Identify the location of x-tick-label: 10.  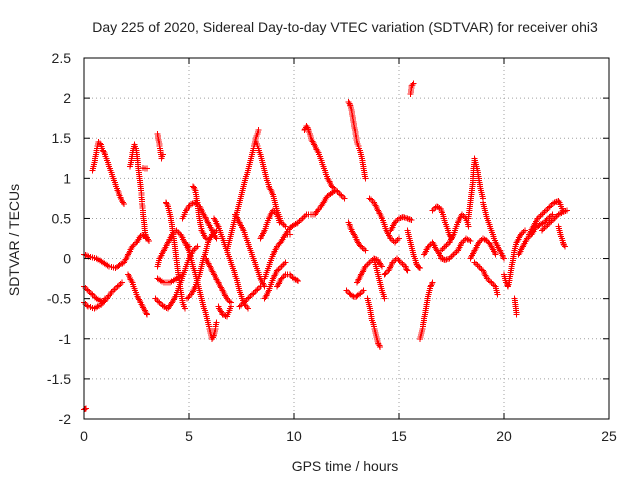
(294, 436).